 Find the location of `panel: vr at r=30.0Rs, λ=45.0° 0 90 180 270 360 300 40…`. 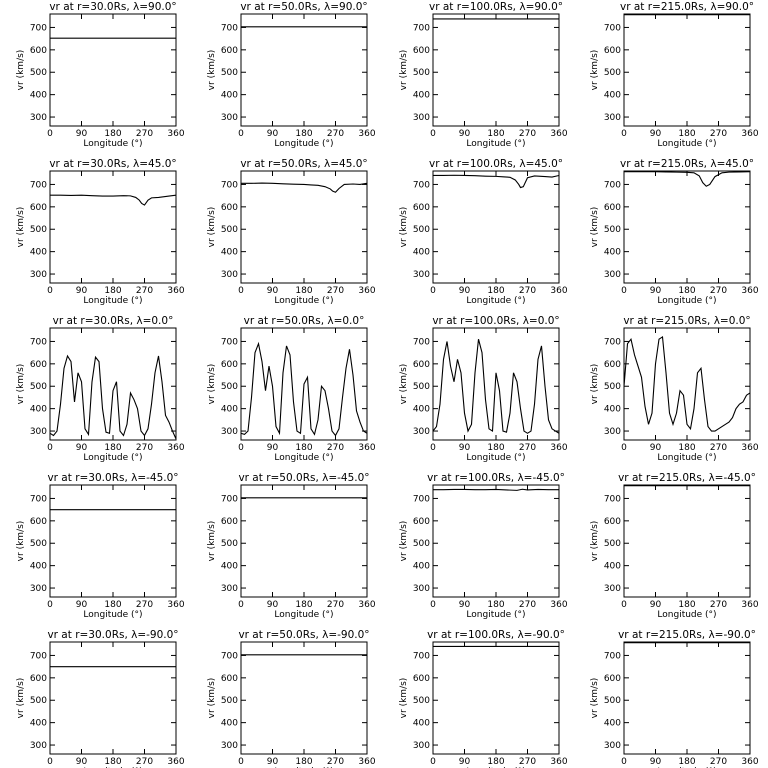

panel: vr at r=30.0Rs, λ=45.0° 0 90 180 270 360 300 40… is located at coordinates (100, 232).